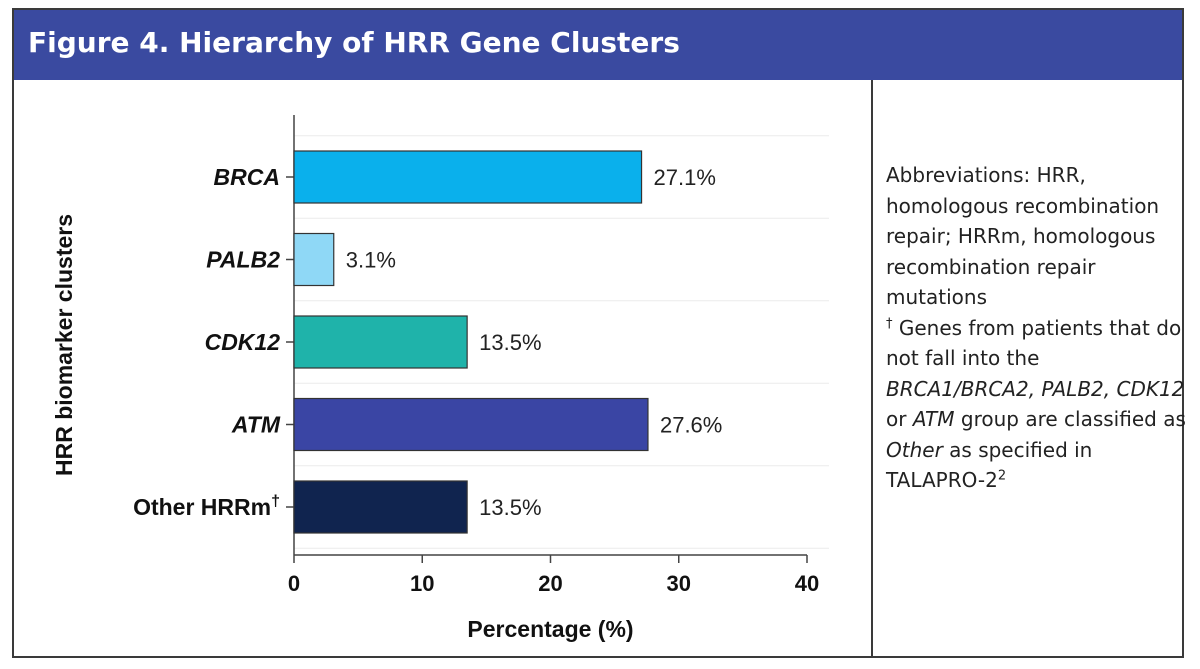 This screenshot has height=669, width=1200. I want to click on footnote-reference: 2, so click(1002, 476).